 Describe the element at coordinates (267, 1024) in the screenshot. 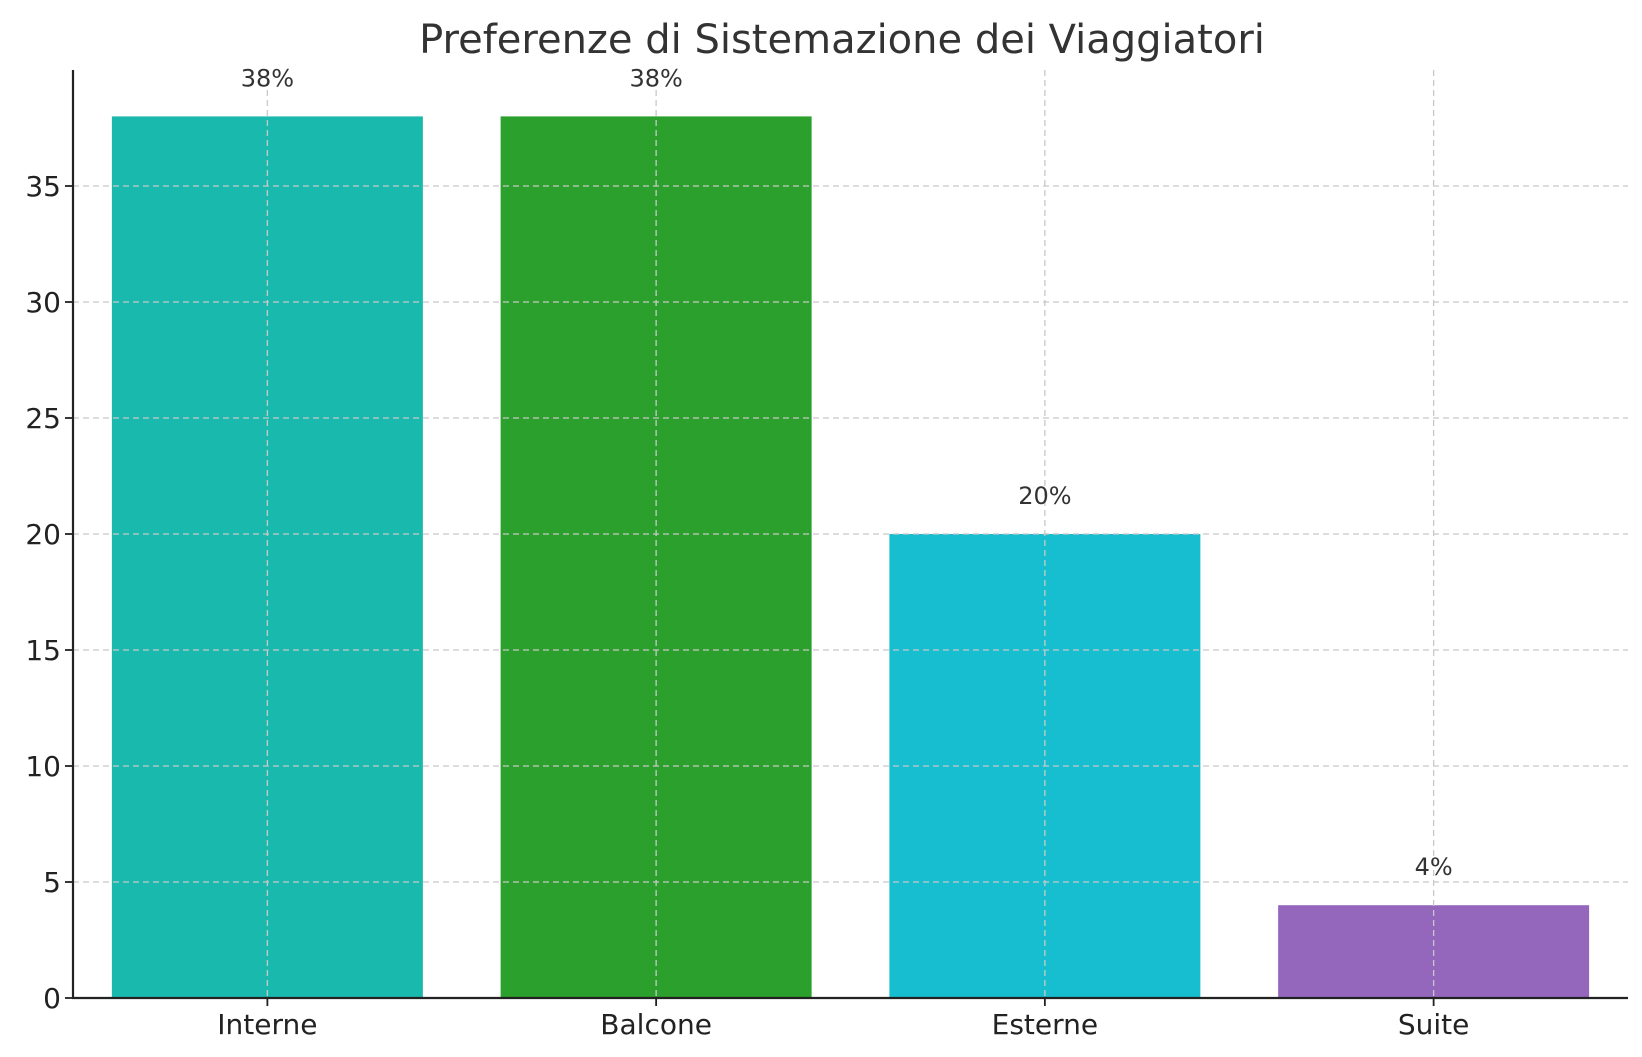

I see `x-tick-label: Interne` at that location.